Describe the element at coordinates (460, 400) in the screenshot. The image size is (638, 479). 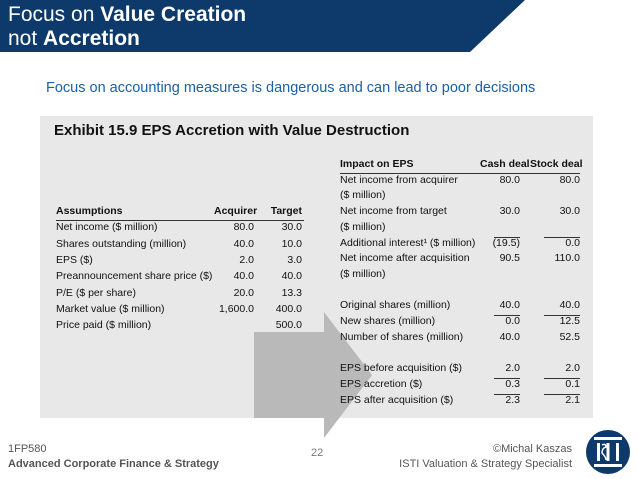
I see `table-row: EPS after acquisition ($) 2.3 2.1` at that location.